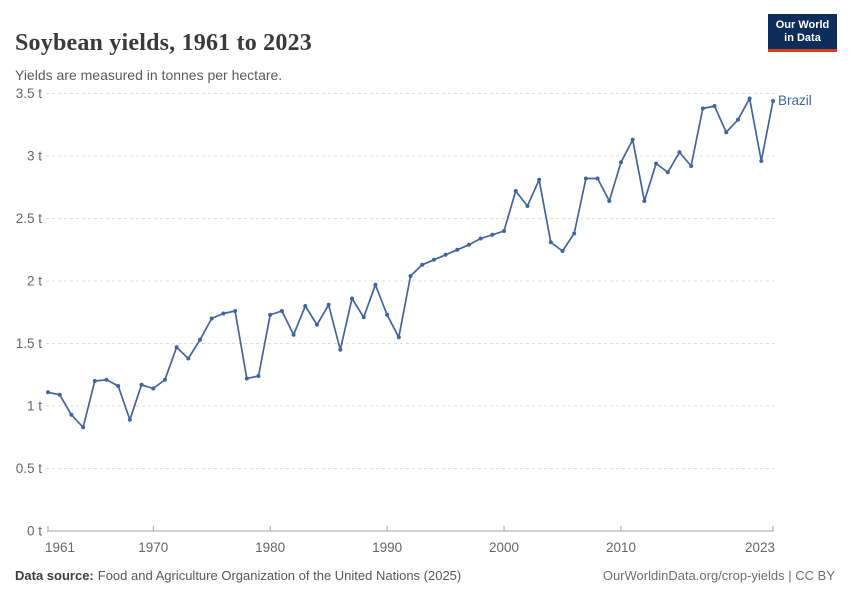 The height and width of the screenshot is (600, 850). I want to click on x-tick-label: 2000, so click(504, 547).